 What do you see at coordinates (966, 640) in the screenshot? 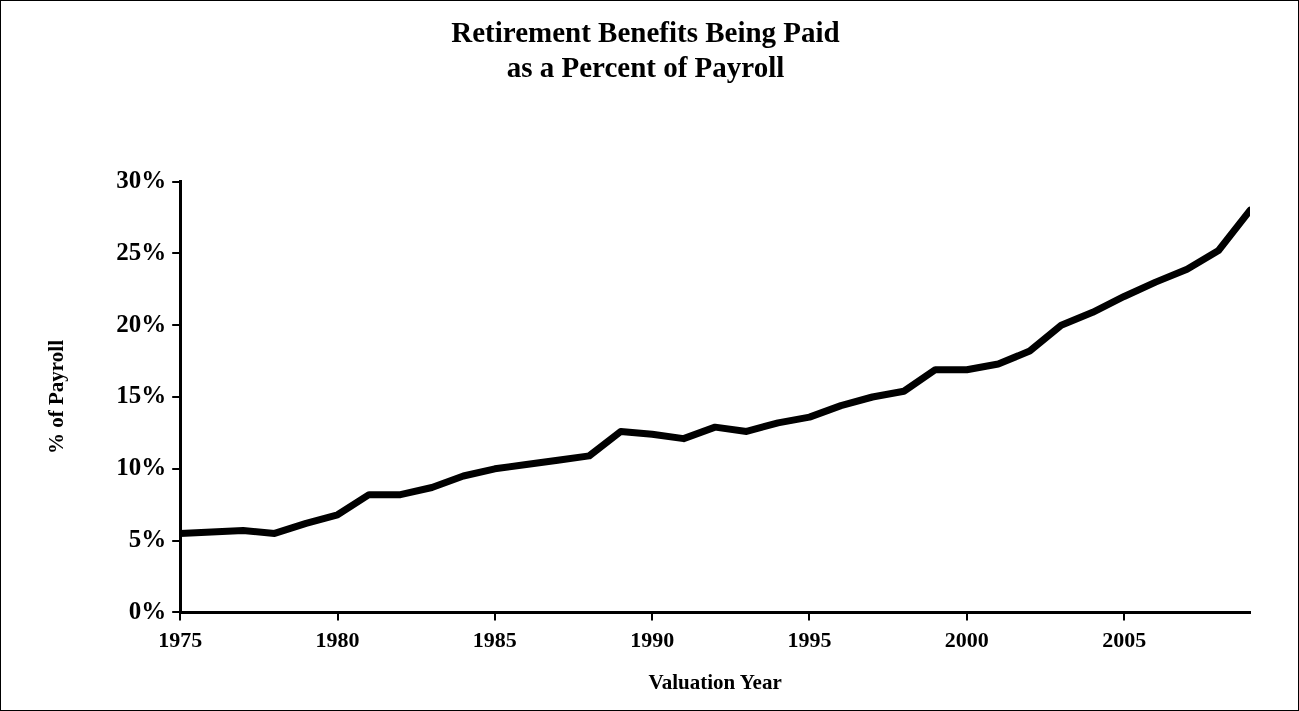
I see `x-tick-label: 2000` at bounding box center [966, 640].